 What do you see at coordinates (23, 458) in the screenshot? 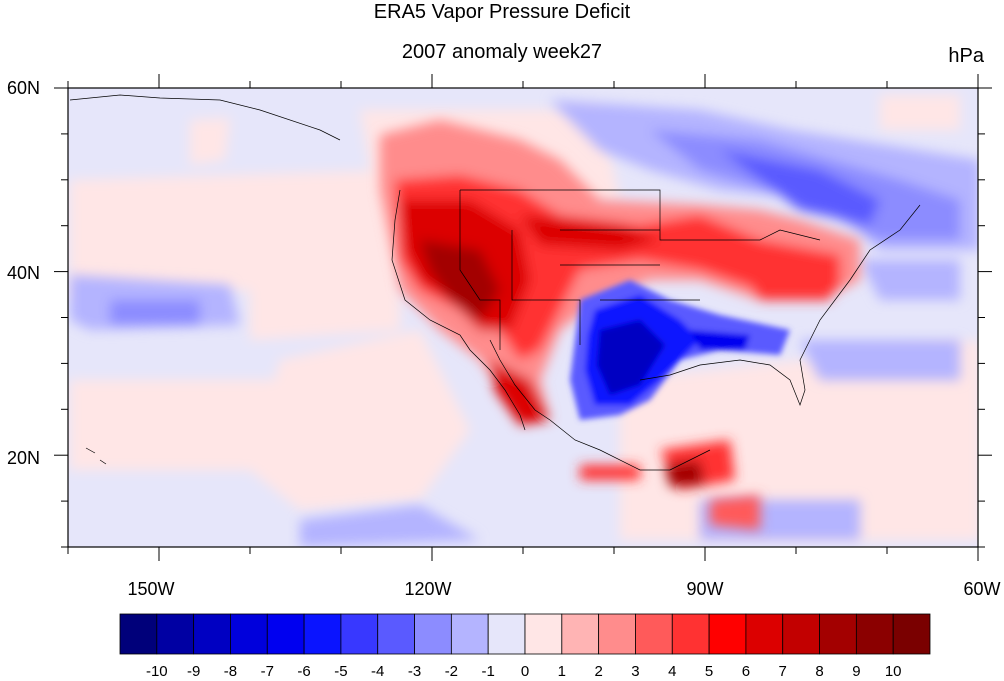
I see `y-tick-label-20n: 20N` at bounding box center [23, 458].